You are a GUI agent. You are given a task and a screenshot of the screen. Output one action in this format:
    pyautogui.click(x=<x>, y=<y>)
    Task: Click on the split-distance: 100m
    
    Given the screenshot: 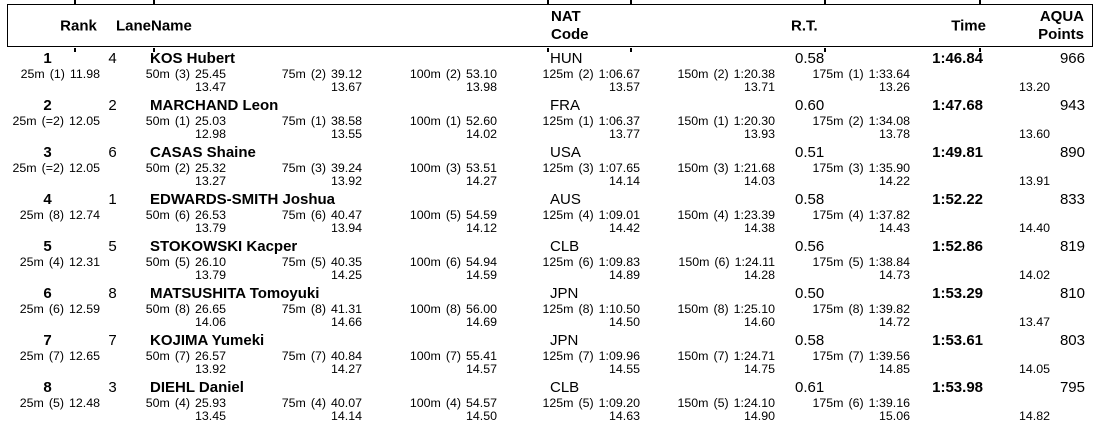 What is the action you would take?
    pyautogui.click(x=425, y=262)
    